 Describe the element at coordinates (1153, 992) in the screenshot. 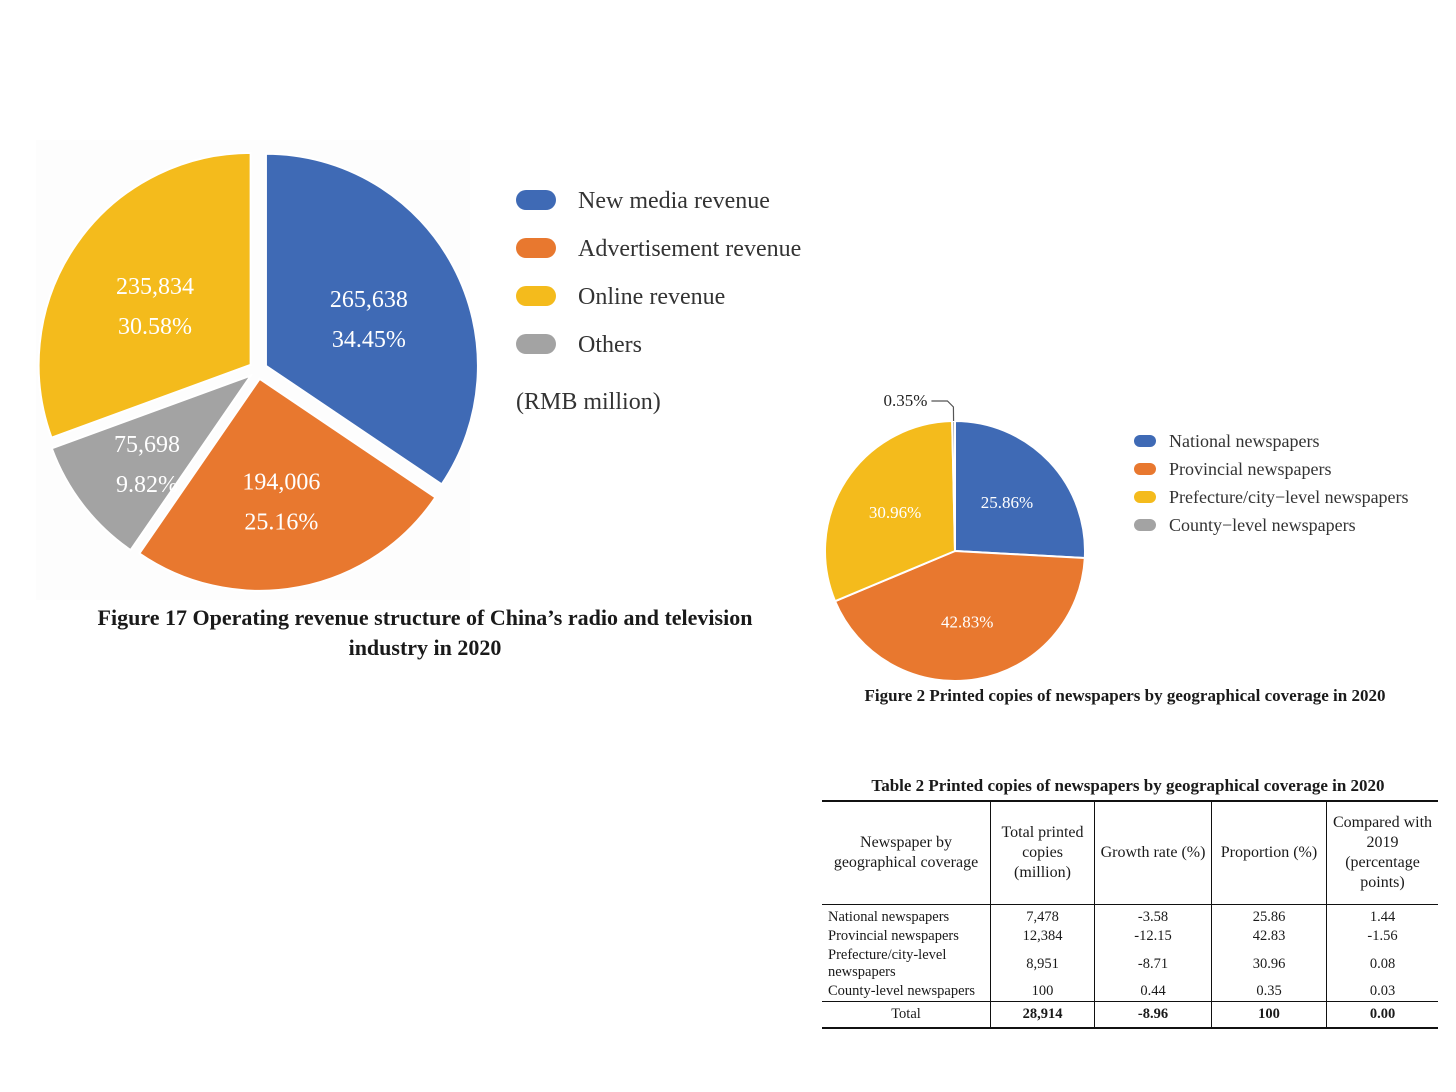

I see `table-cell: 0.44` at that location.